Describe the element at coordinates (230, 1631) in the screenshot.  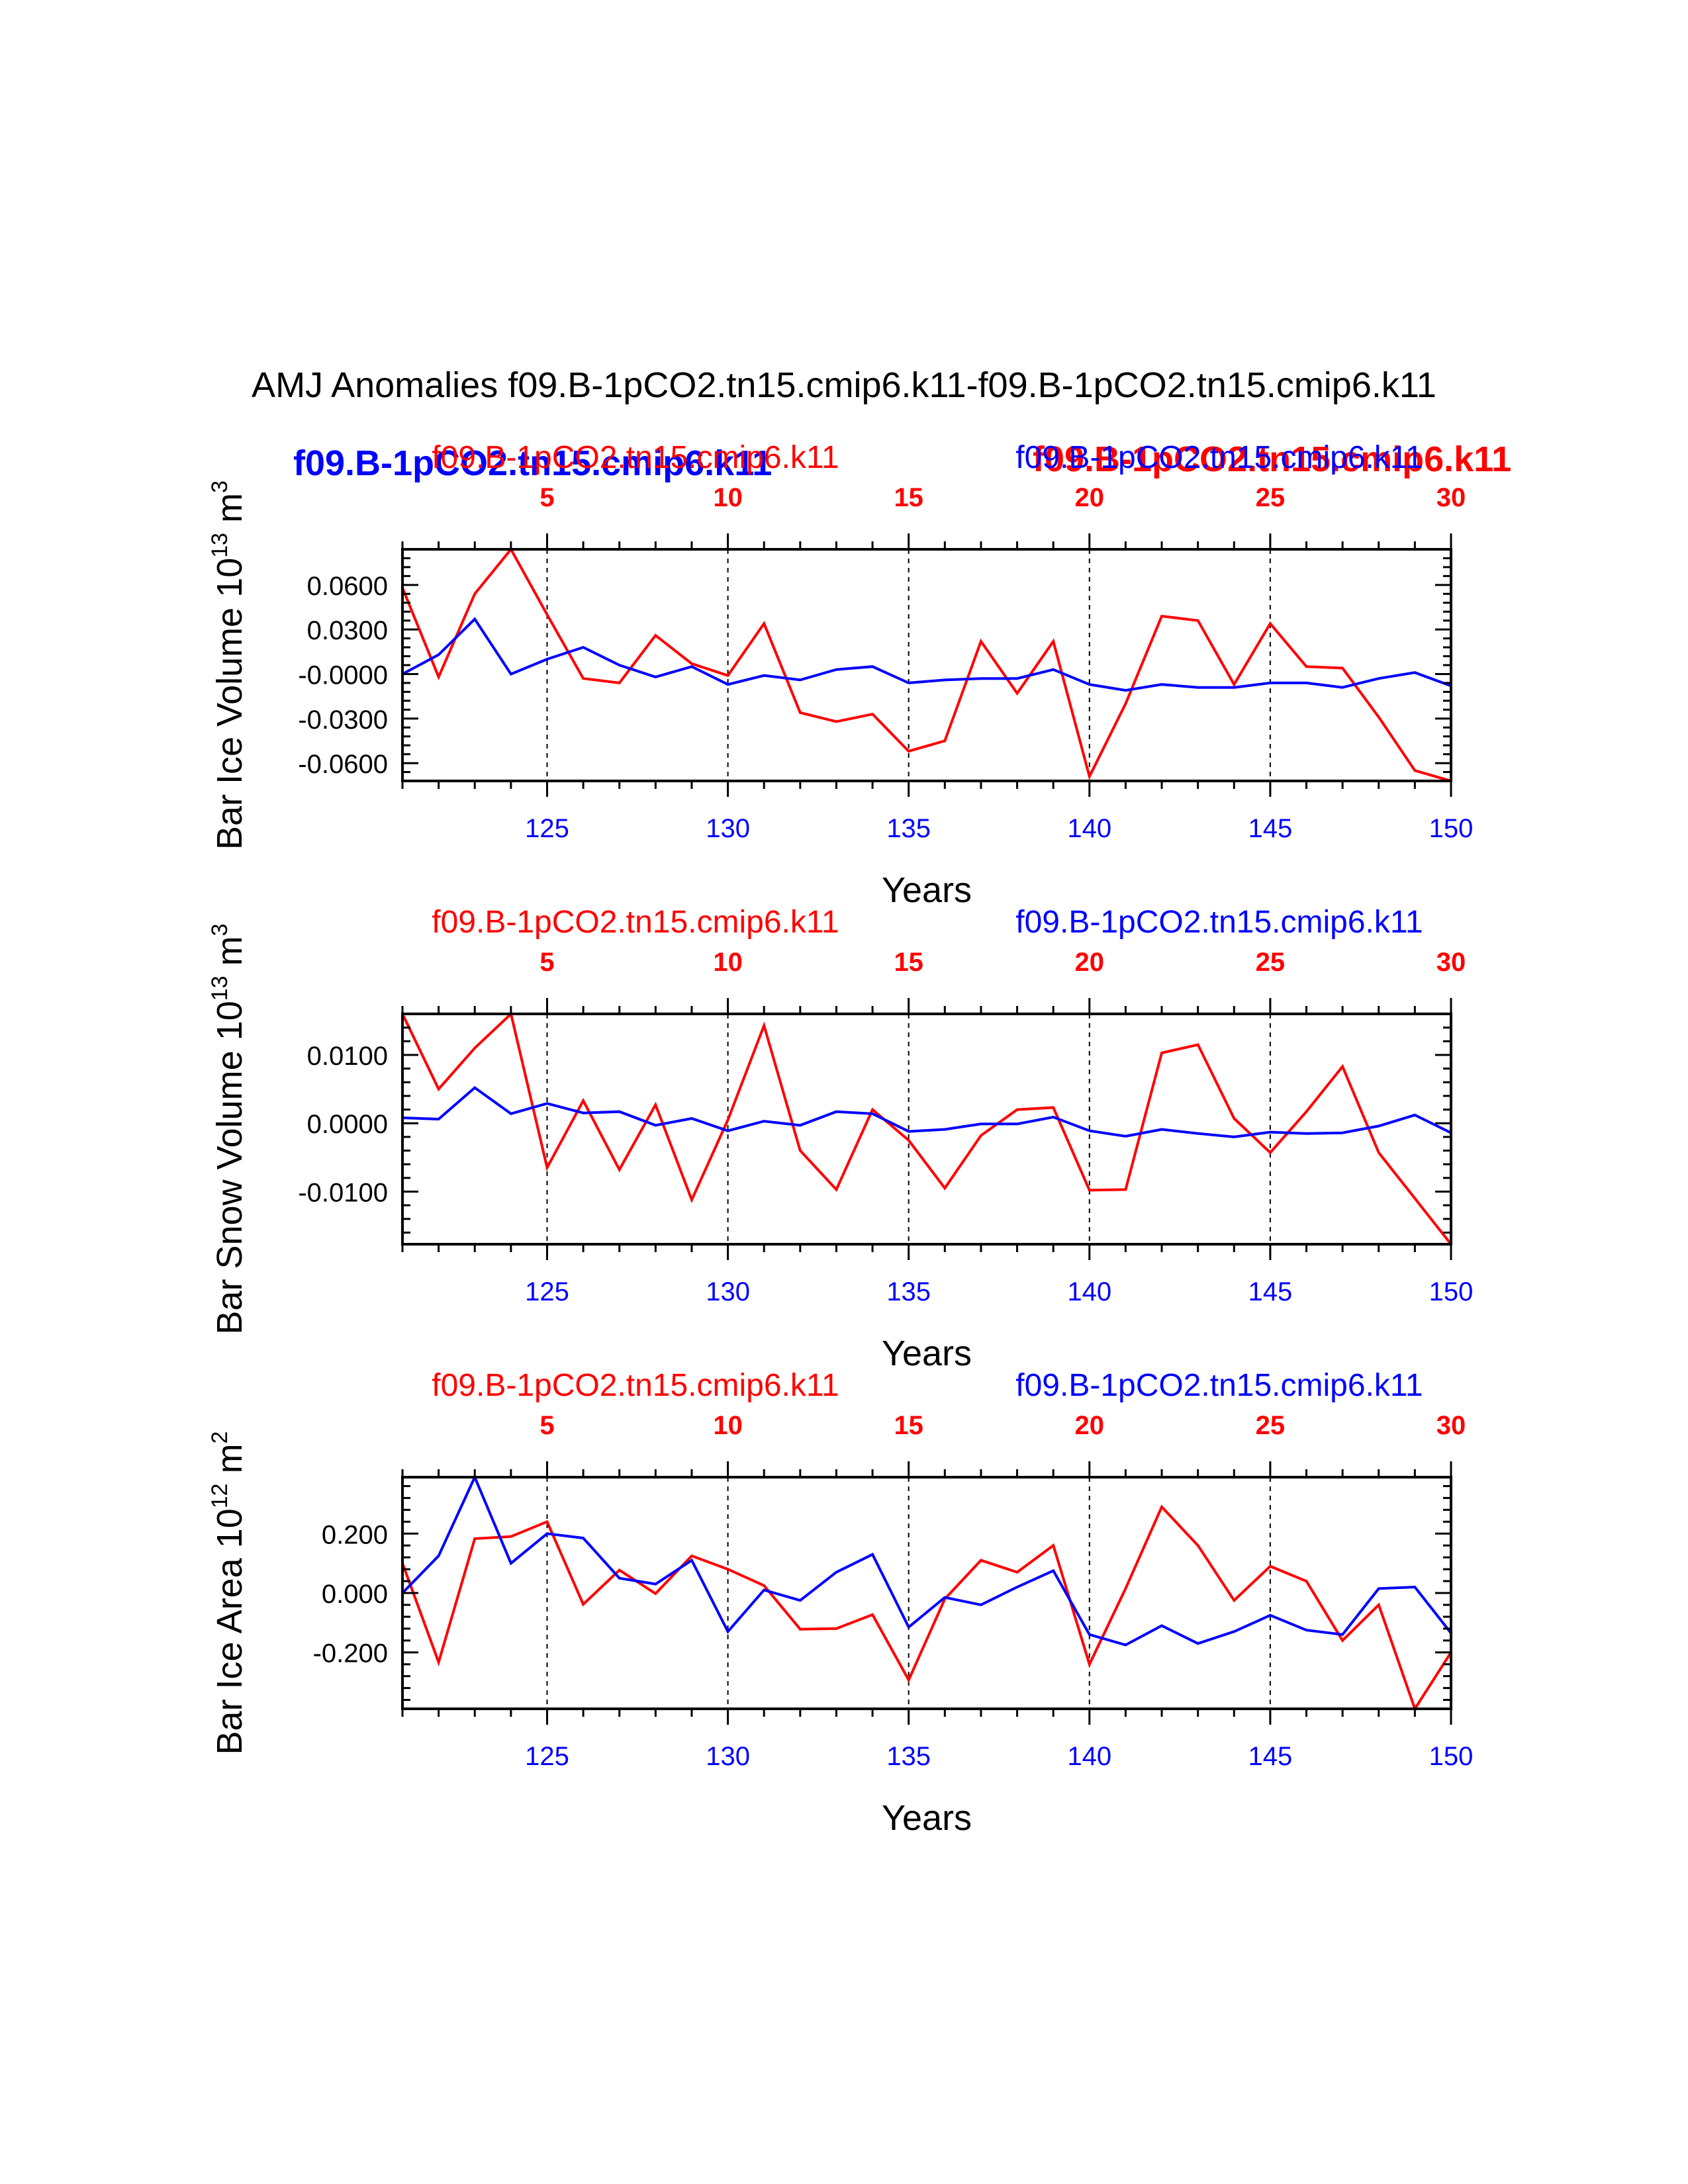
I see `y-axis-label-text: Bar Ice Area 10` at that location.